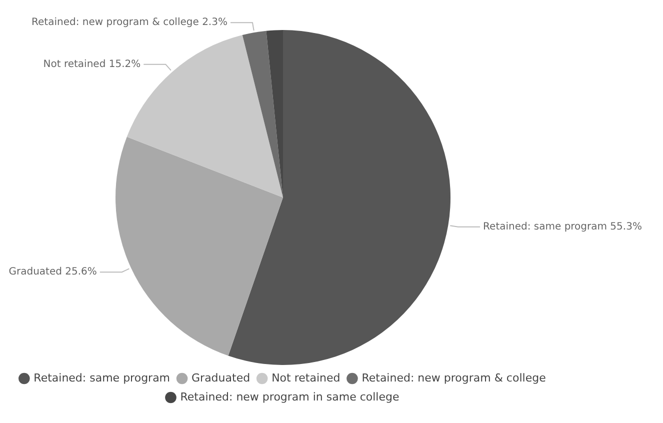  What do you see at coordinates (221, 377) in the screenshot?
I see `legend-label: Graduated` at bounding box center [221, 377].